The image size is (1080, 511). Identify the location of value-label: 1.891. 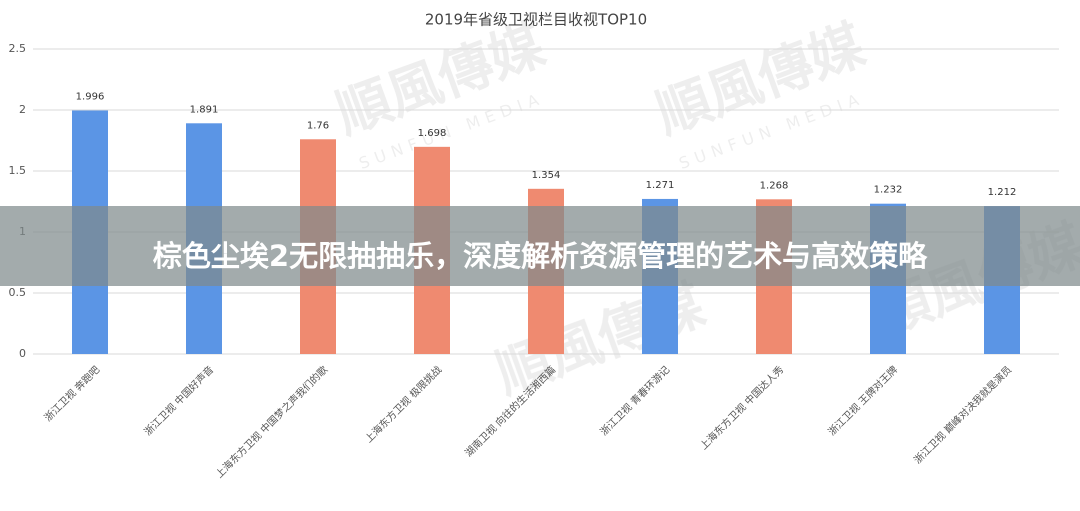
(204, 109).